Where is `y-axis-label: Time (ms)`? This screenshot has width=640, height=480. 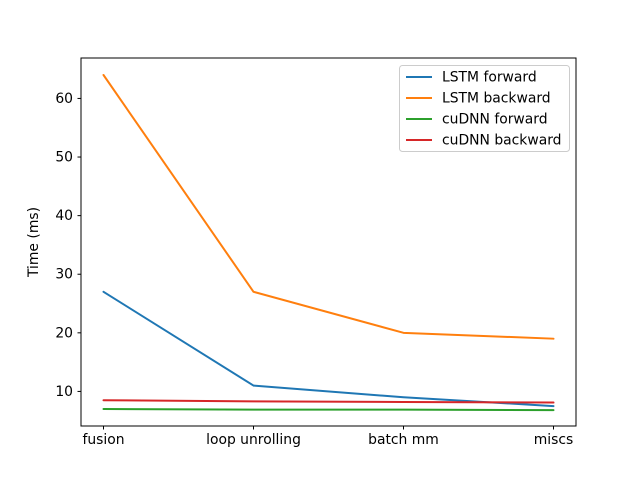 y-axis-label: Time (ms) is located at coordinates (34, 242).